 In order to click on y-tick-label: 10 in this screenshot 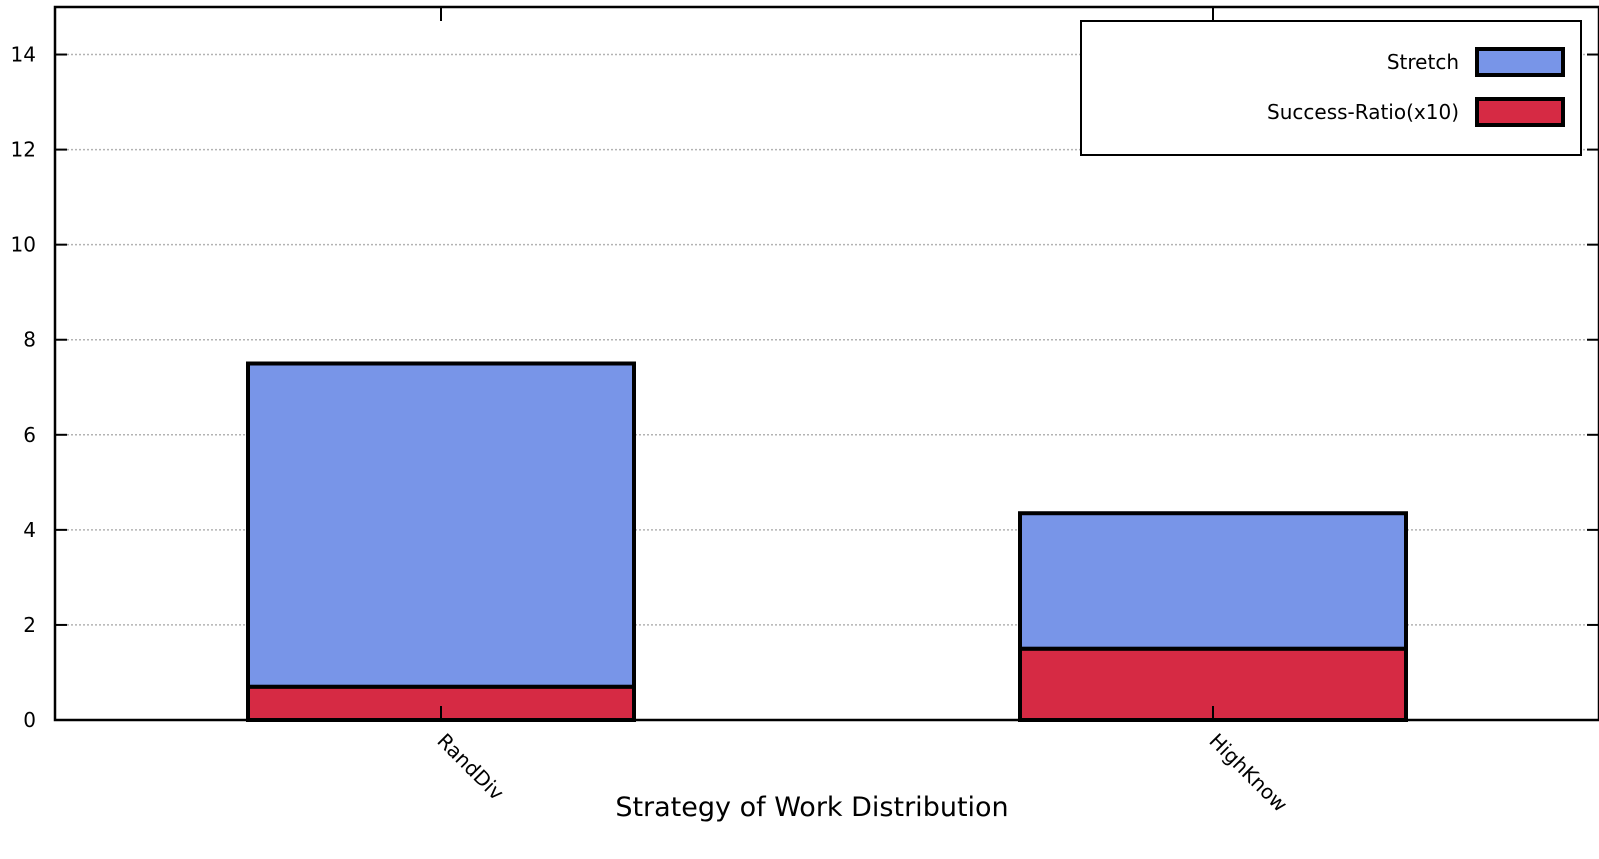, I will do `click(23, 245)`.